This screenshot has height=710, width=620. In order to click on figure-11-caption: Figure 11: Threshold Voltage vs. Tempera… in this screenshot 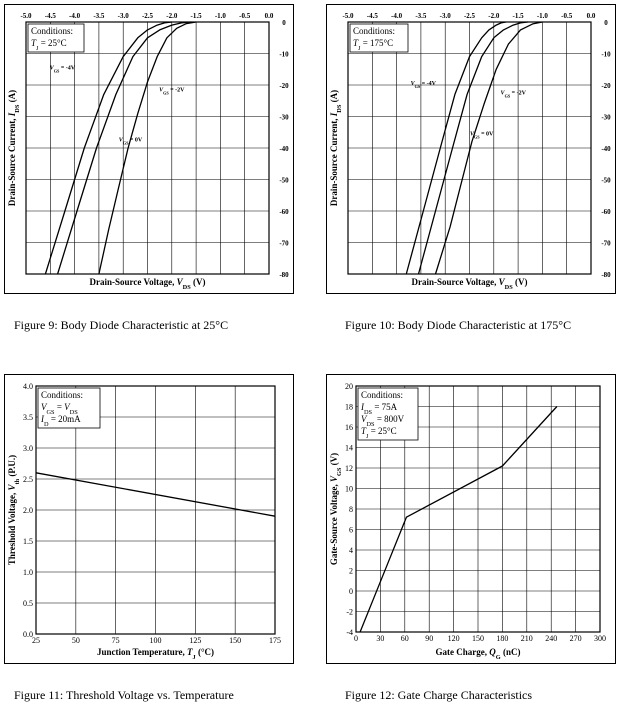, I will do `click(124, 695)`.